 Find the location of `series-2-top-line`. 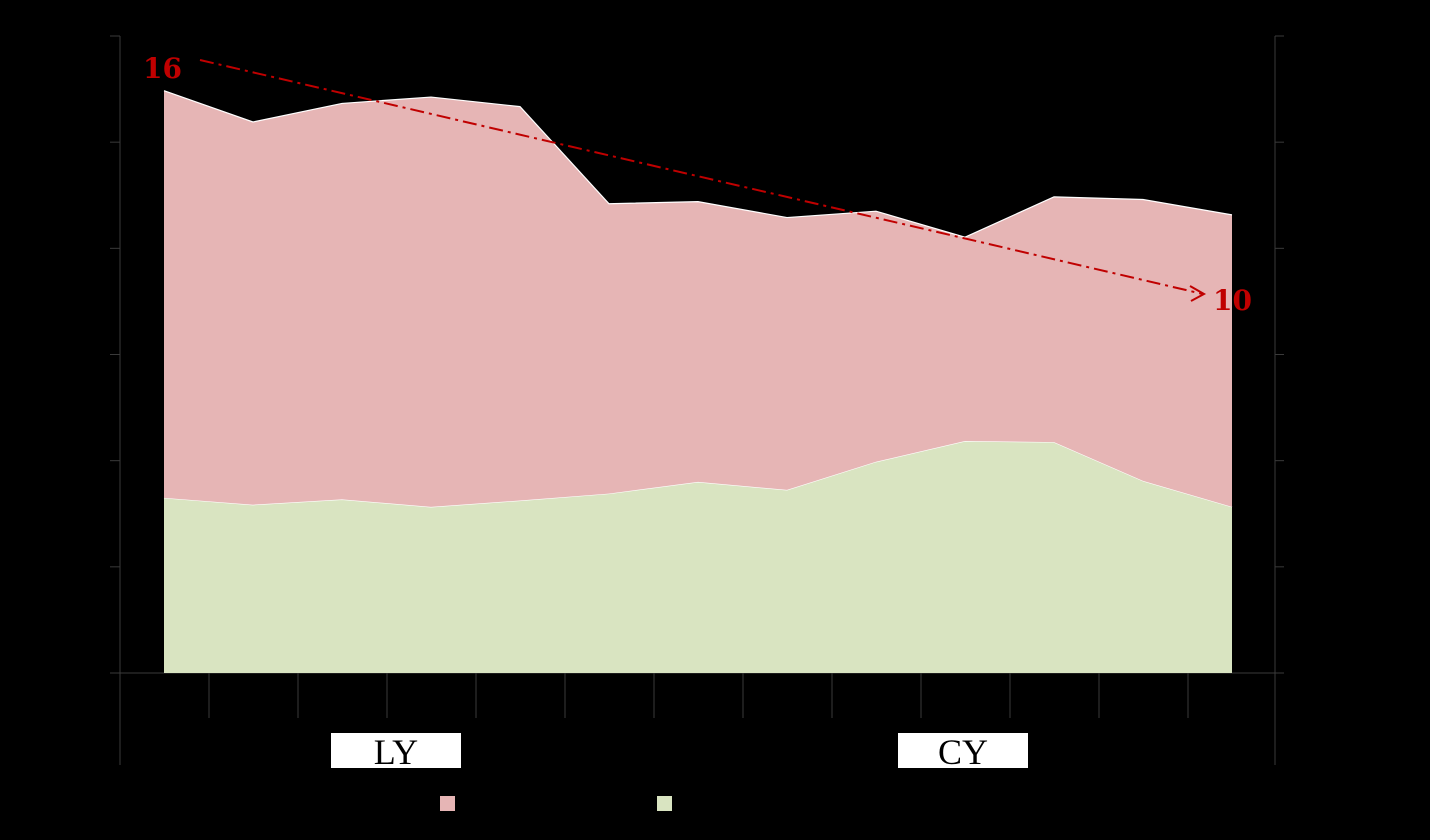

series-2-top-line is located at coordinates (698, 164).